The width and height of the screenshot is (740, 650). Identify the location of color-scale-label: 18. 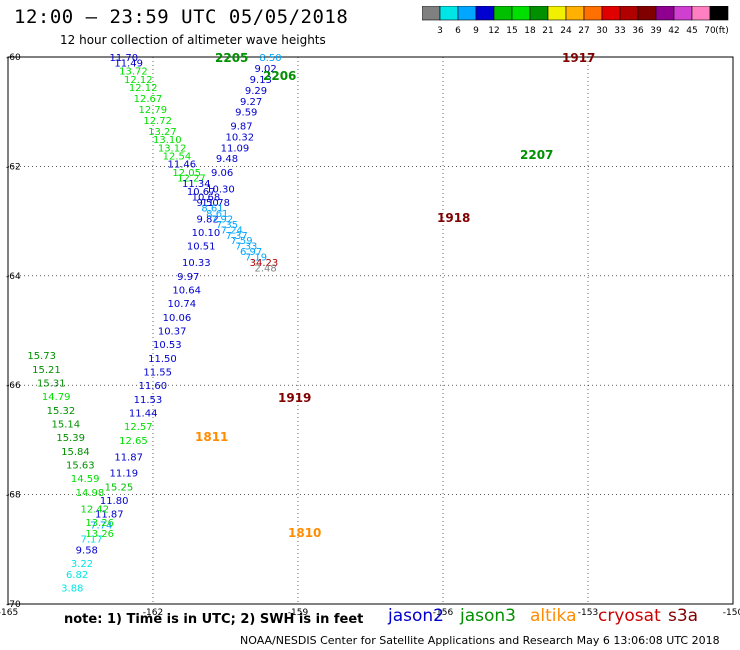
(530, 31).